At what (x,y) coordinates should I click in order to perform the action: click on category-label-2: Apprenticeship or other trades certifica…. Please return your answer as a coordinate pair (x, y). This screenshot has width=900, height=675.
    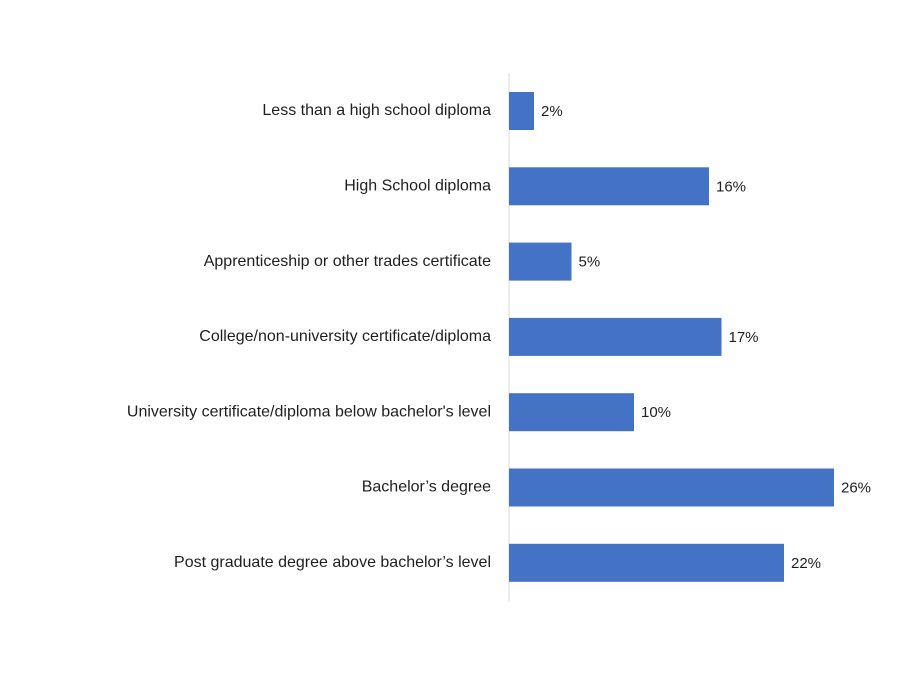
    Looking at the image, I should click on (347, 261).